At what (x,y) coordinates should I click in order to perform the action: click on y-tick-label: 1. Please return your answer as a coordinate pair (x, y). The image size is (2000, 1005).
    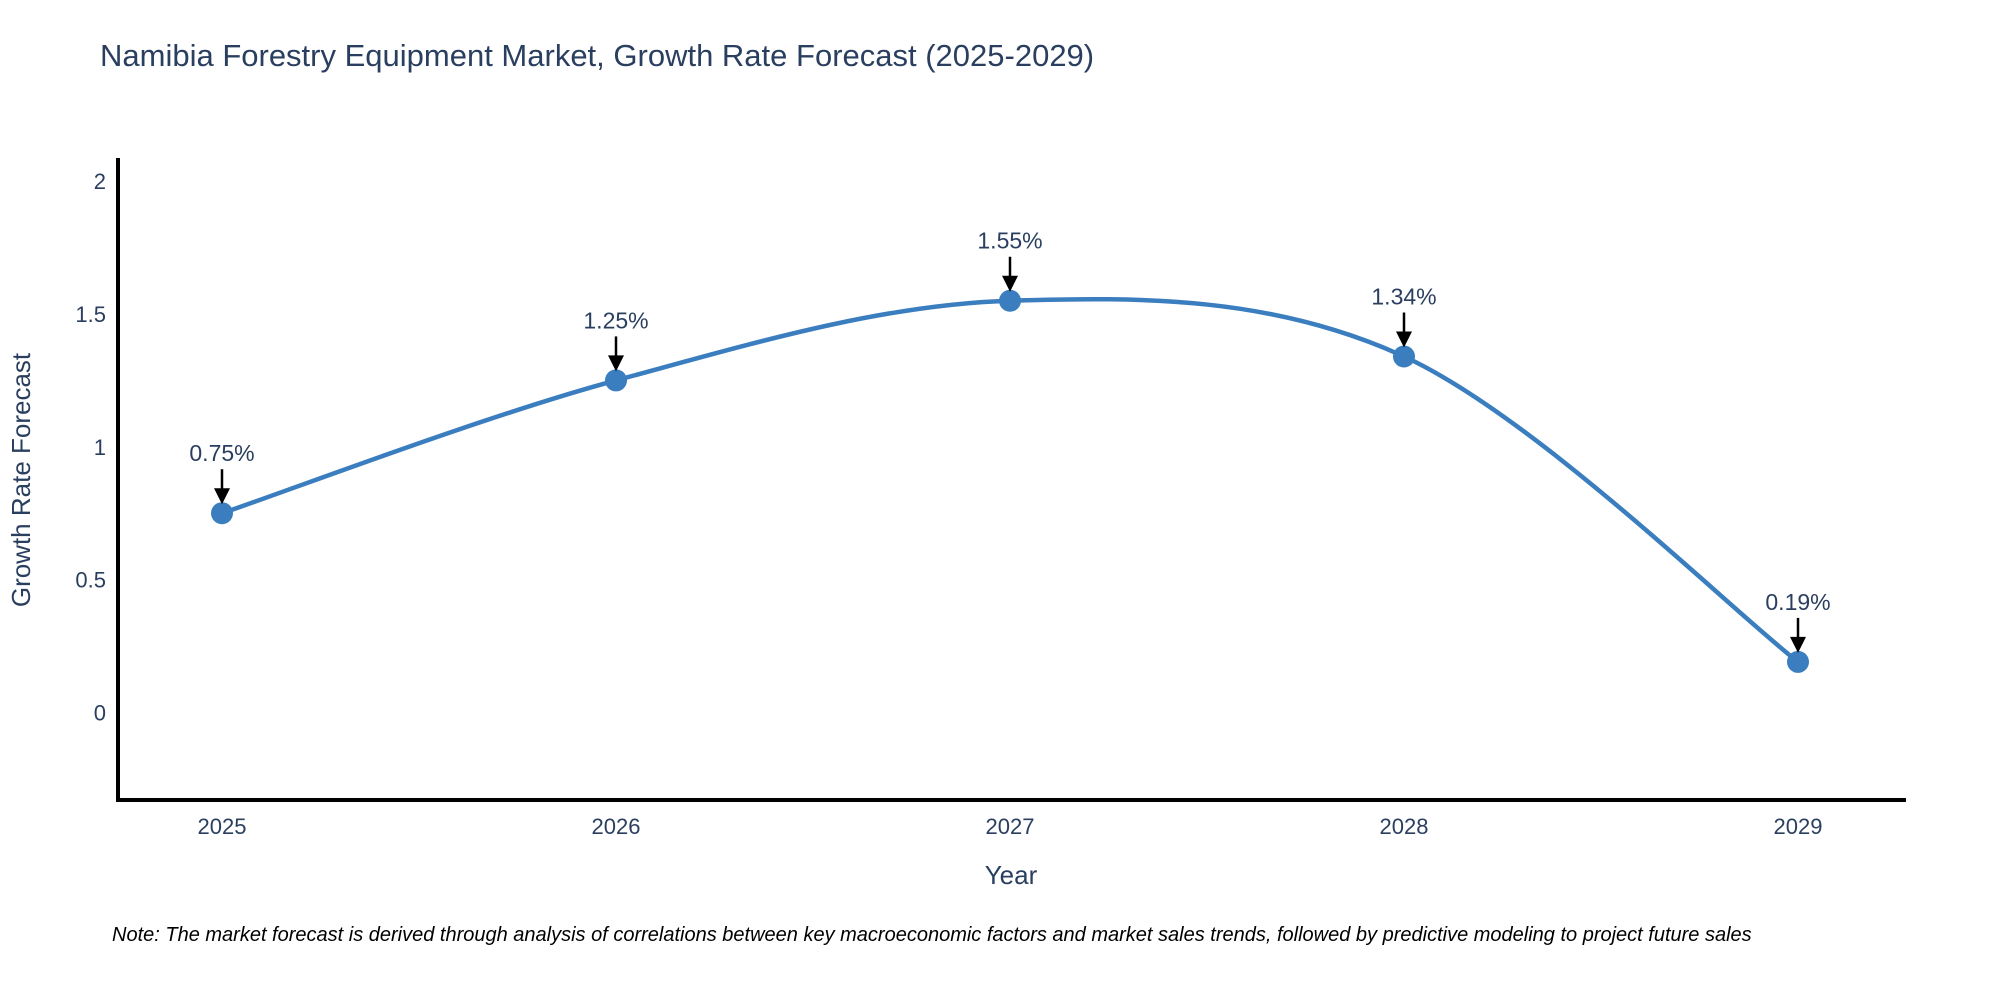
    Looking at the image, I should click on (100, 447).